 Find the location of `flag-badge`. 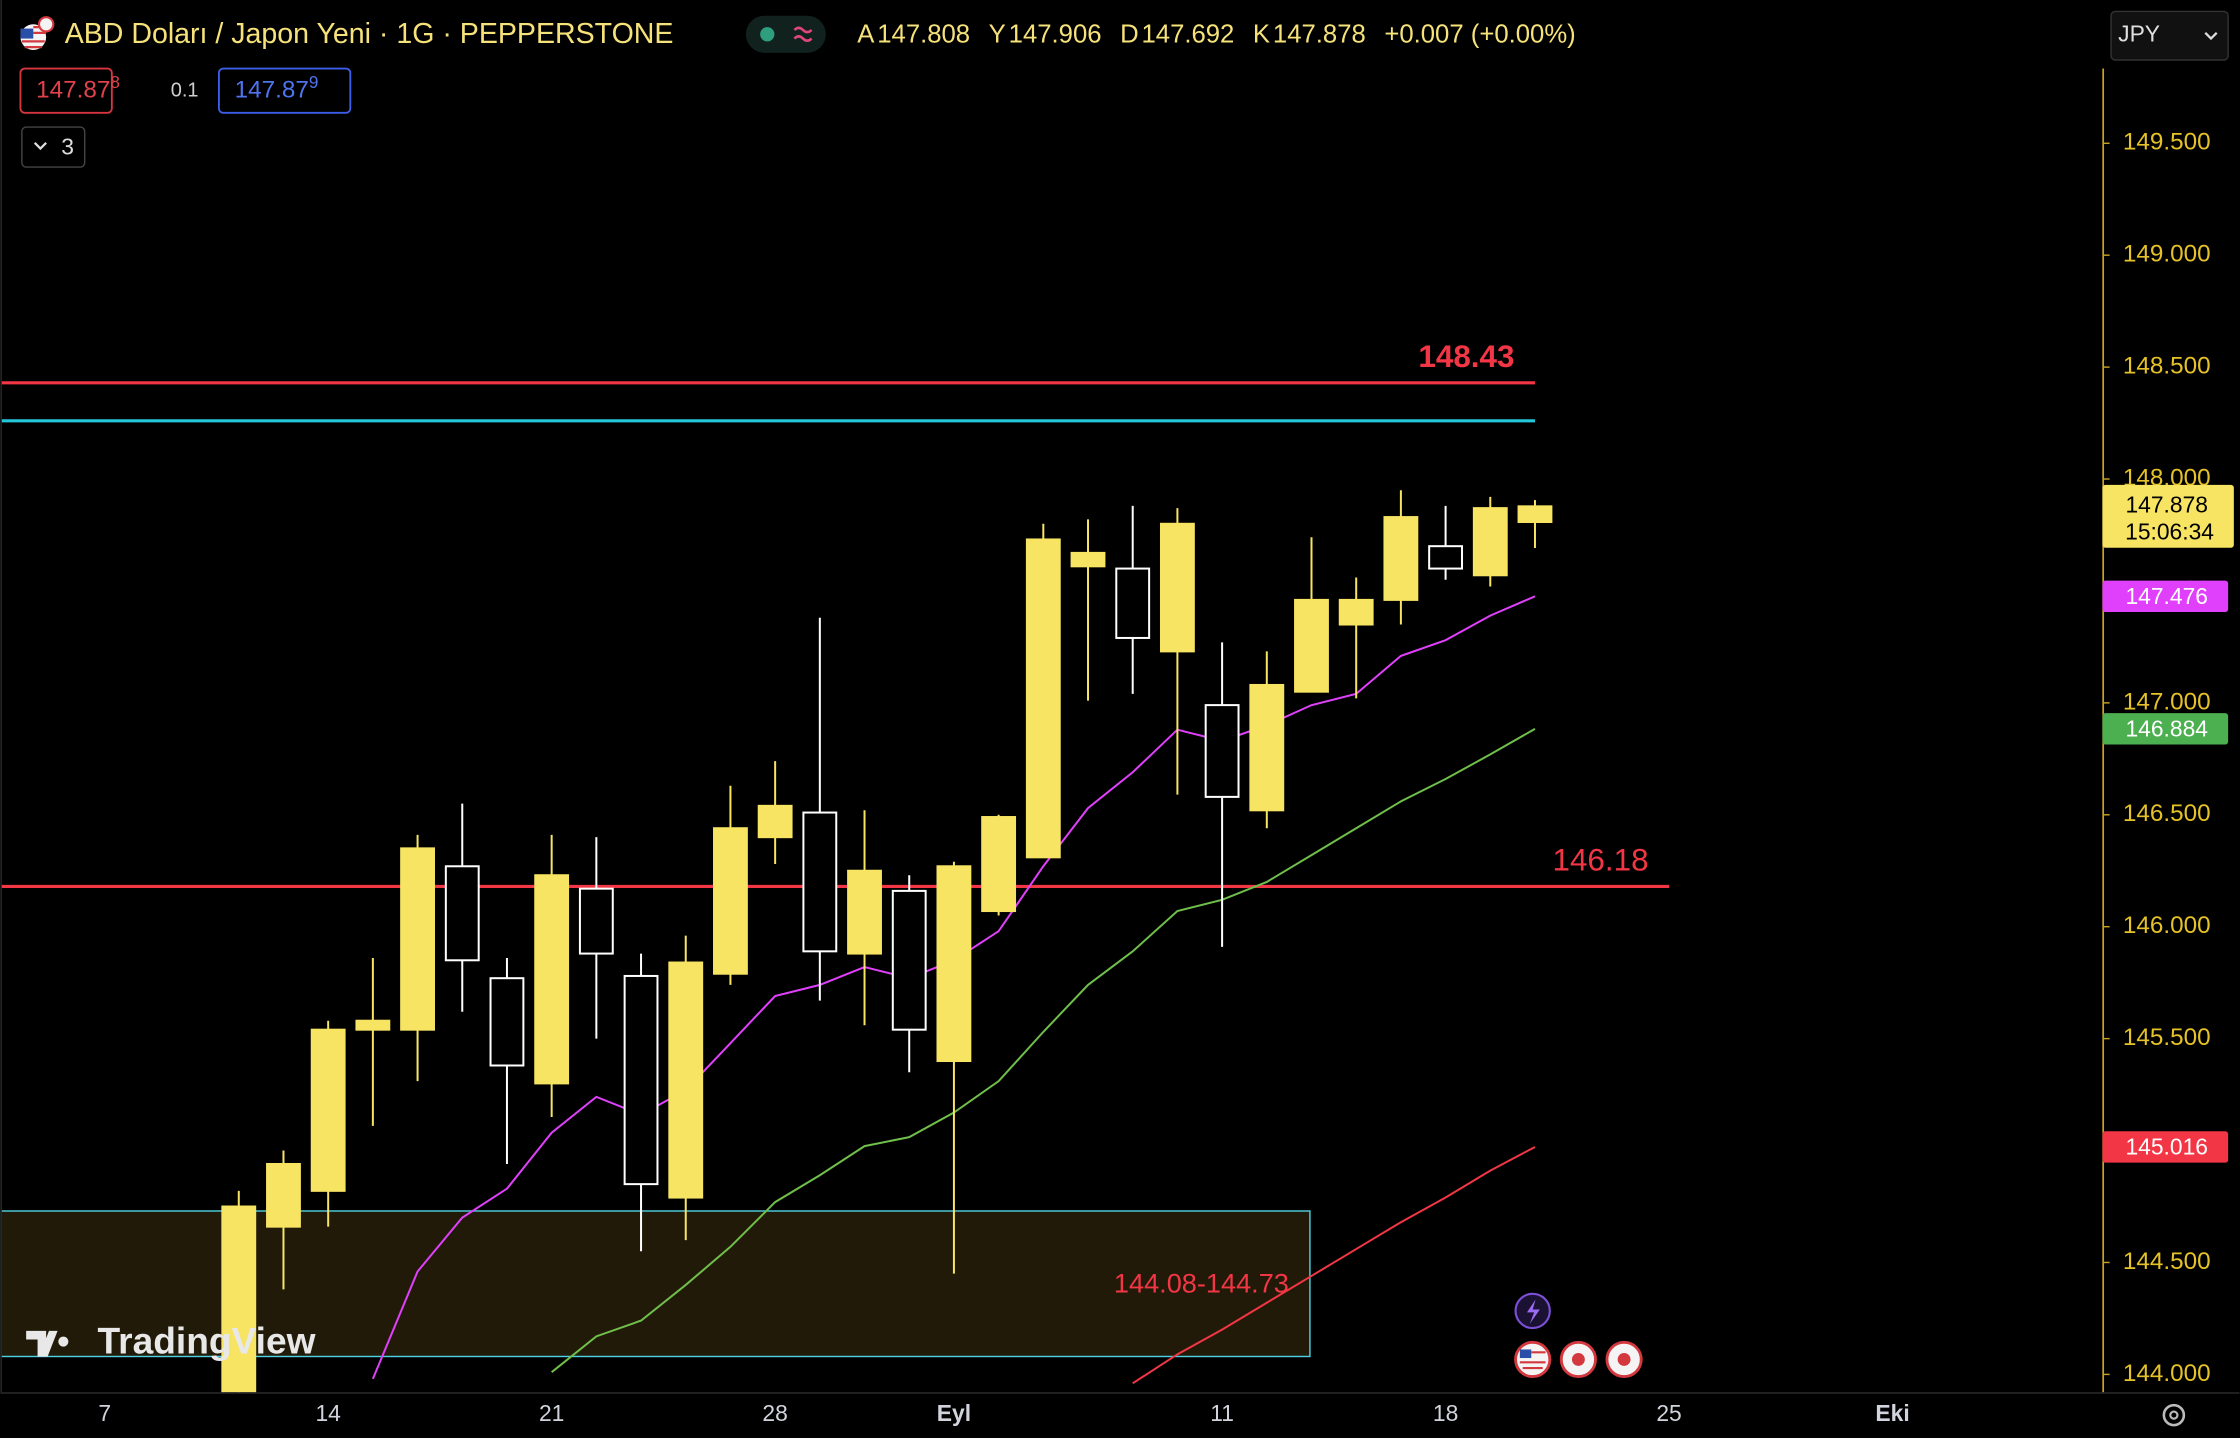

flag-badge is located at coordinates (46, 24).